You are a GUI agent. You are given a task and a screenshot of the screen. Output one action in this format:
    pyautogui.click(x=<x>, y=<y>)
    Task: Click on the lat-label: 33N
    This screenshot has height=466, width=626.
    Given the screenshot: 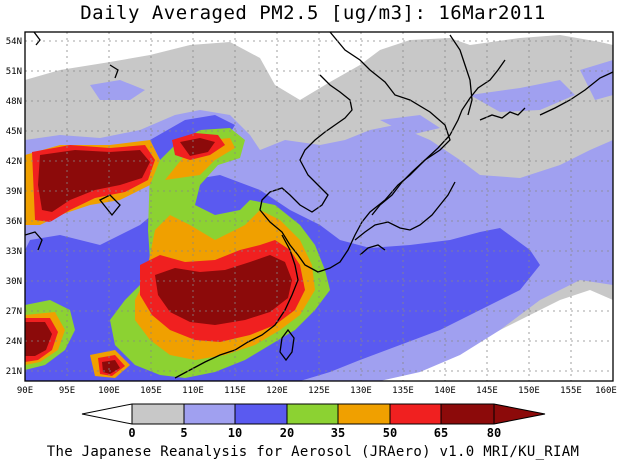 What is the action you would take?
    pyautogui.click(x=14, y=252)
    